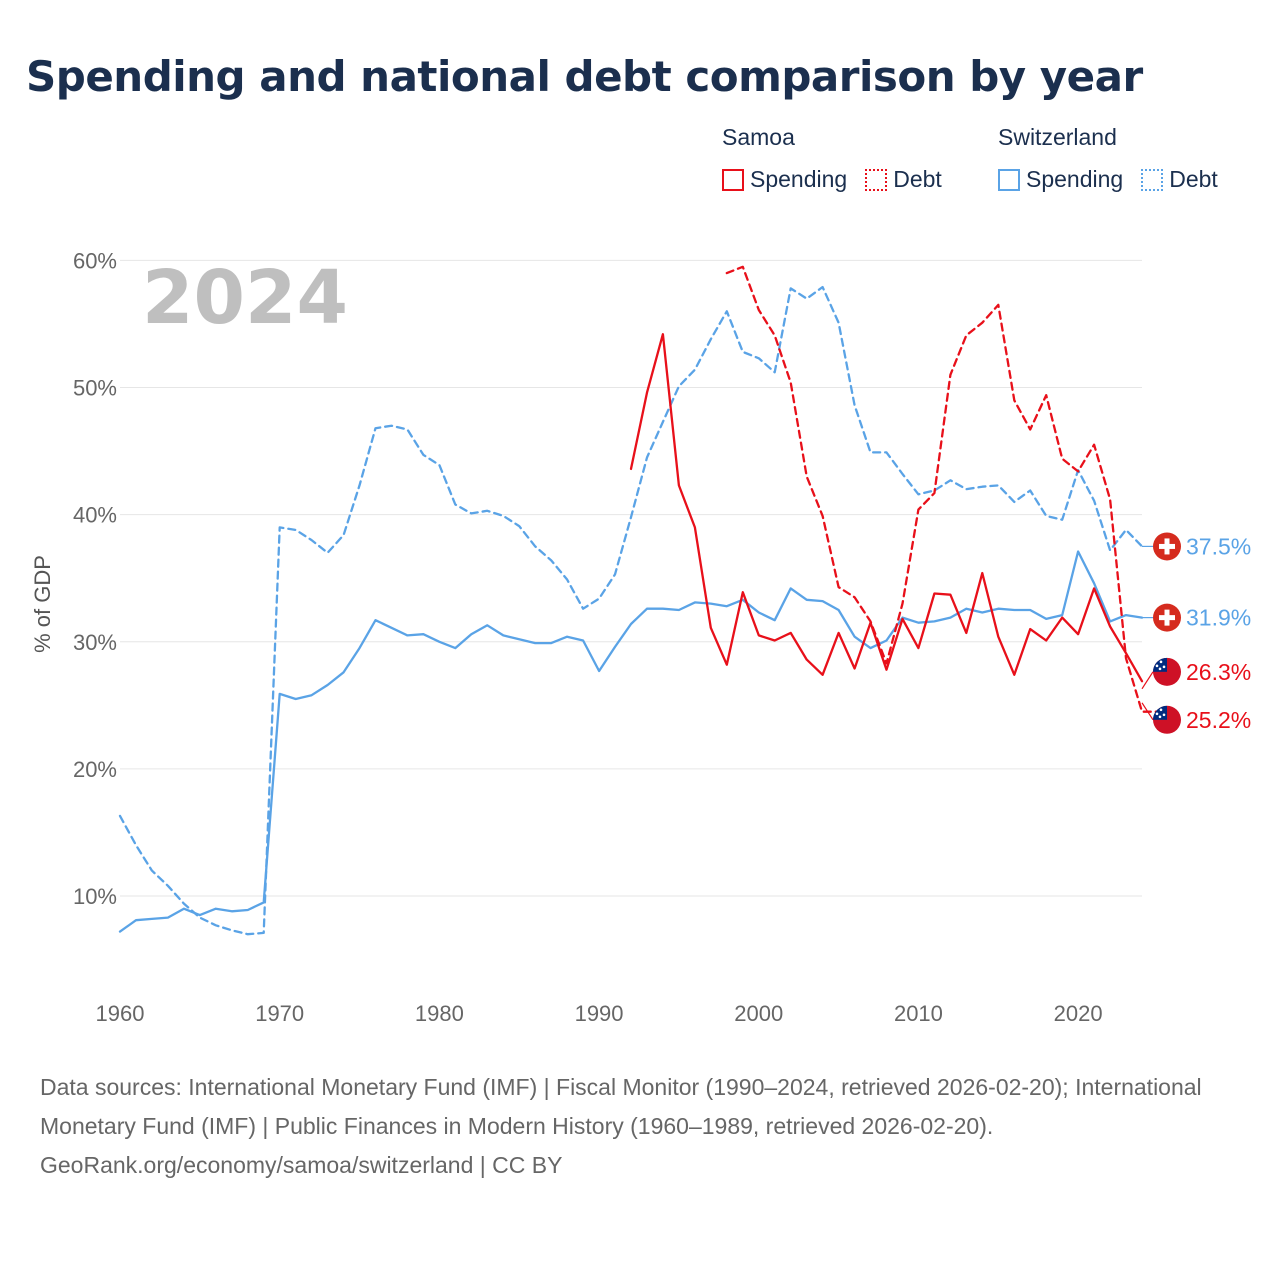 The height and width of the screenshot is (1280, 1280). I want to click on x-tick-label: 1960, so click(120, 1013).